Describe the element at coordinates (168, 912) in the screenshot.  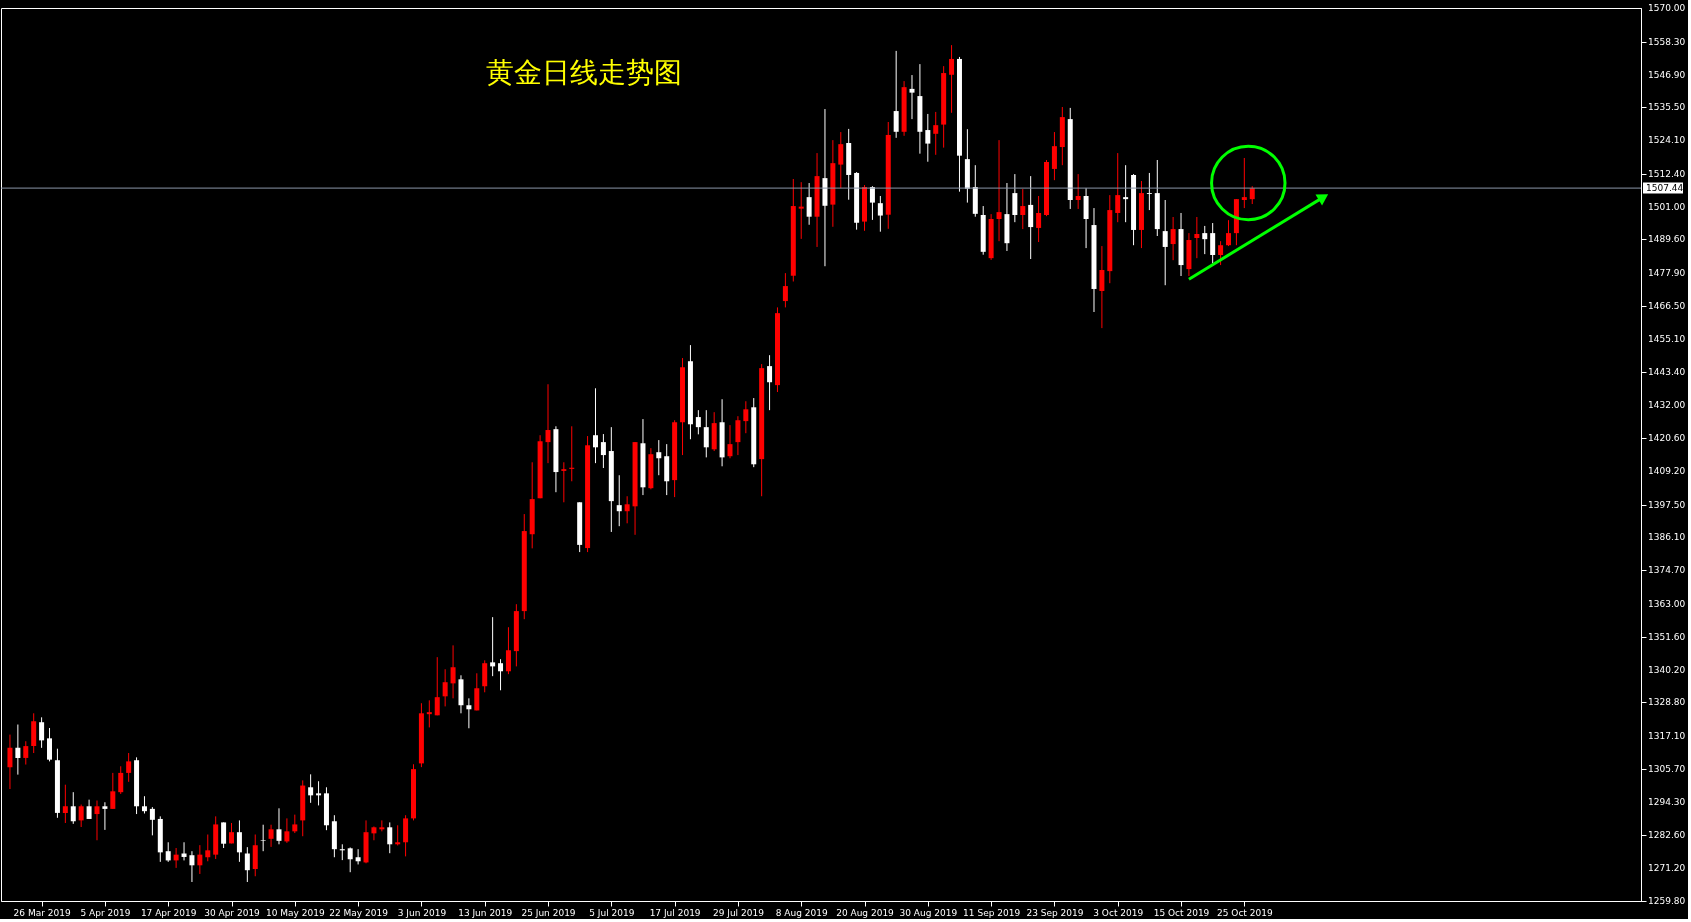
I see `x-tick-label: 17 Apr 2019` at that location.